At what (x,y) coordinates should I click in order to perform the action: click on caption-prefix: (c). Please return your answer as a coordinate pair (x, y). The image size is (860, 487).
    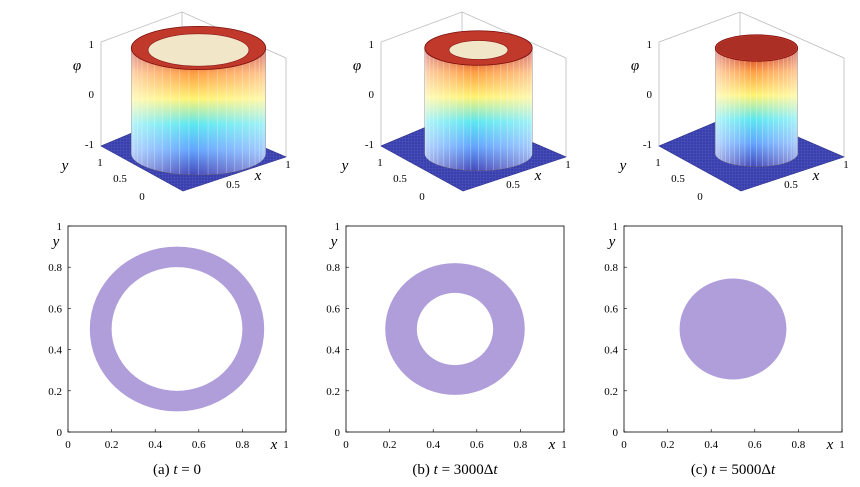
    Looking at the image, I should click on (701, 470).